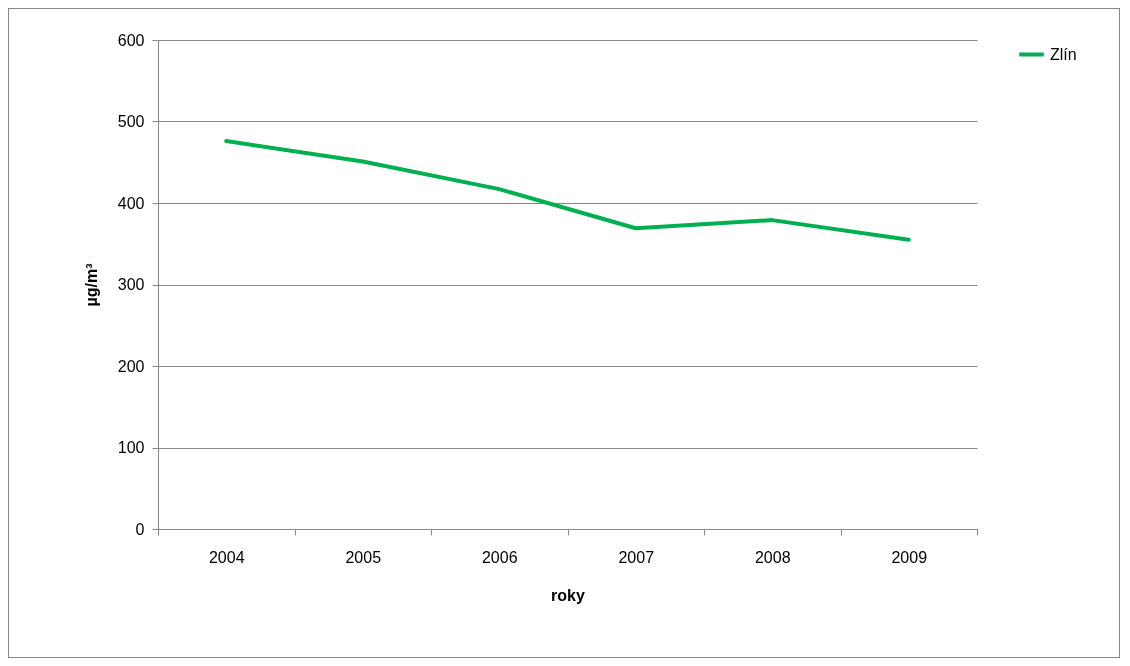  Describe the element at coordinates (131, 40) in the screenshot. I see `y-tick-label: 600` at that location.